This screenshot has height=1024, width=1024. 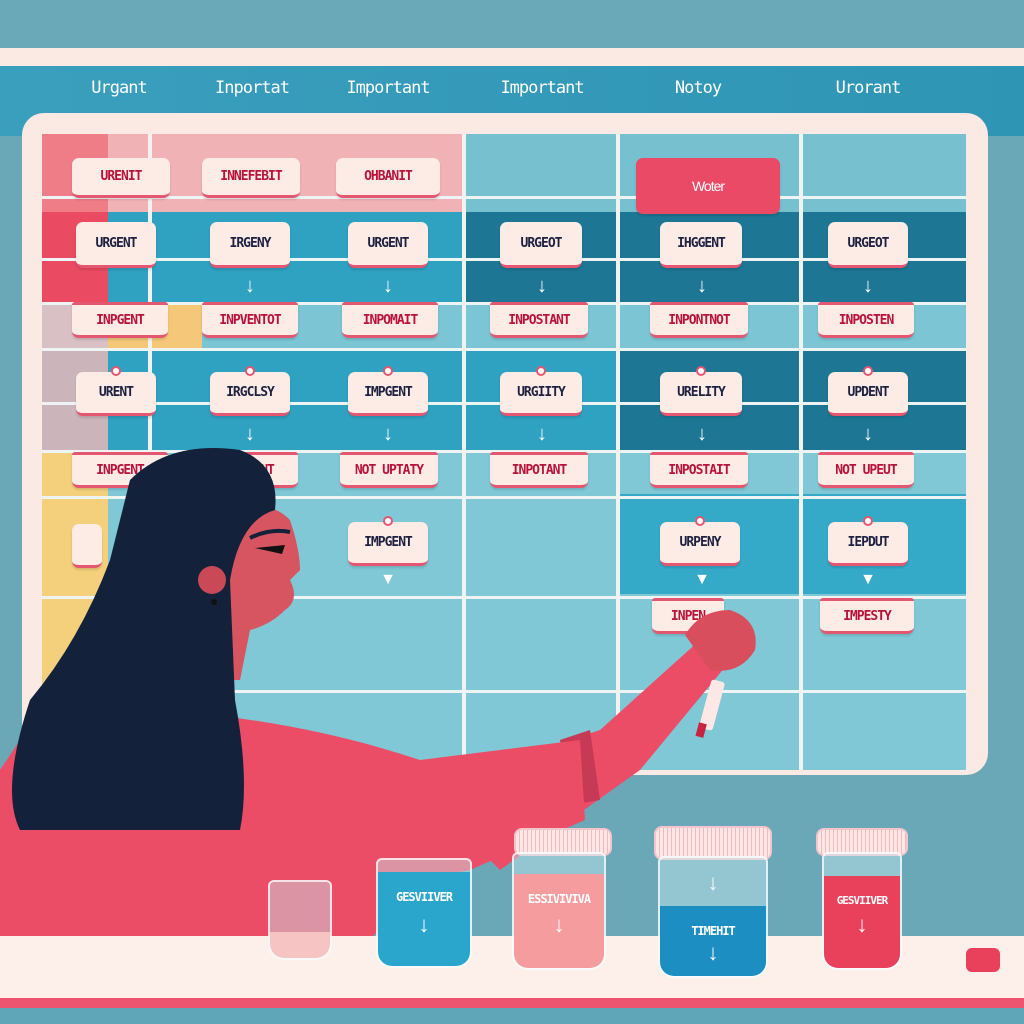 What do you see at coordinates (713, 931) in the screenshot?
I see `jar-label: TIMEHIT` at bounding box center [713, 931].